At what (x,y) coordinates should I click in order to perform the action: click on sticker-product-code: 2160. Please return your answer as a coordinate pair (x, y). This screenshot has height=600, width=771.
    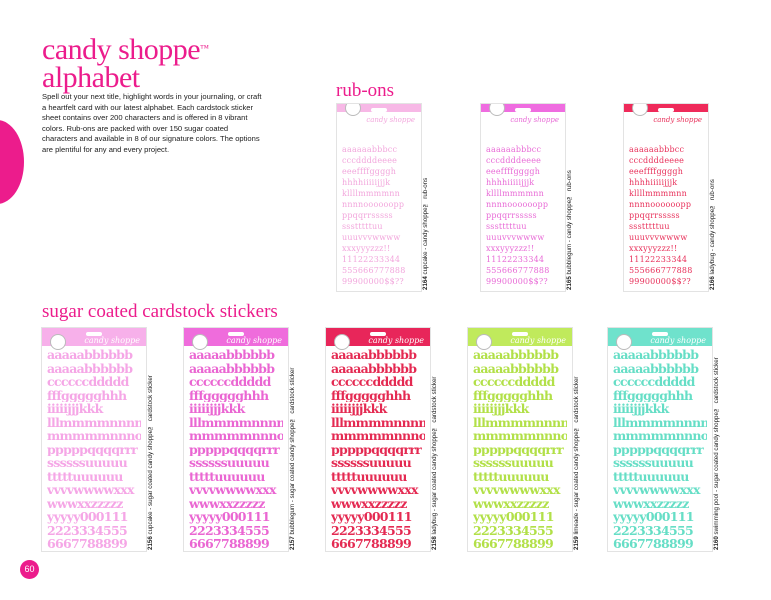
    Looking at the image, I should click on (716, 543).